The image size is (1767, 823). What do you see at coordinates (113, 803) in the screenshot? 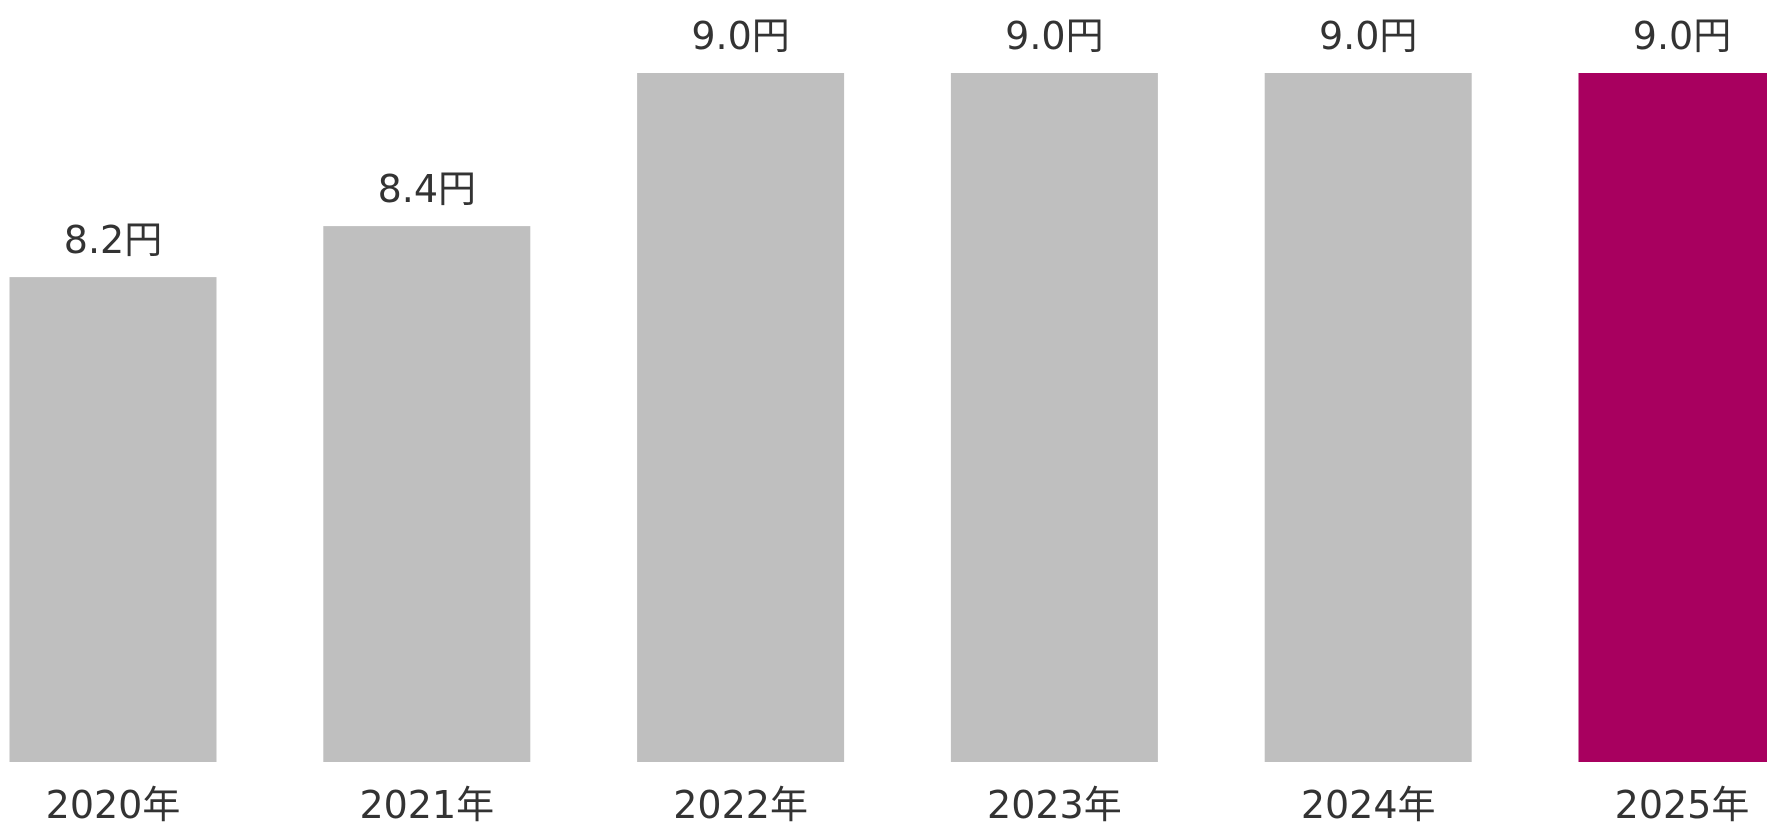
I see `category-label: 2020年` at bounding box center [113, 803].